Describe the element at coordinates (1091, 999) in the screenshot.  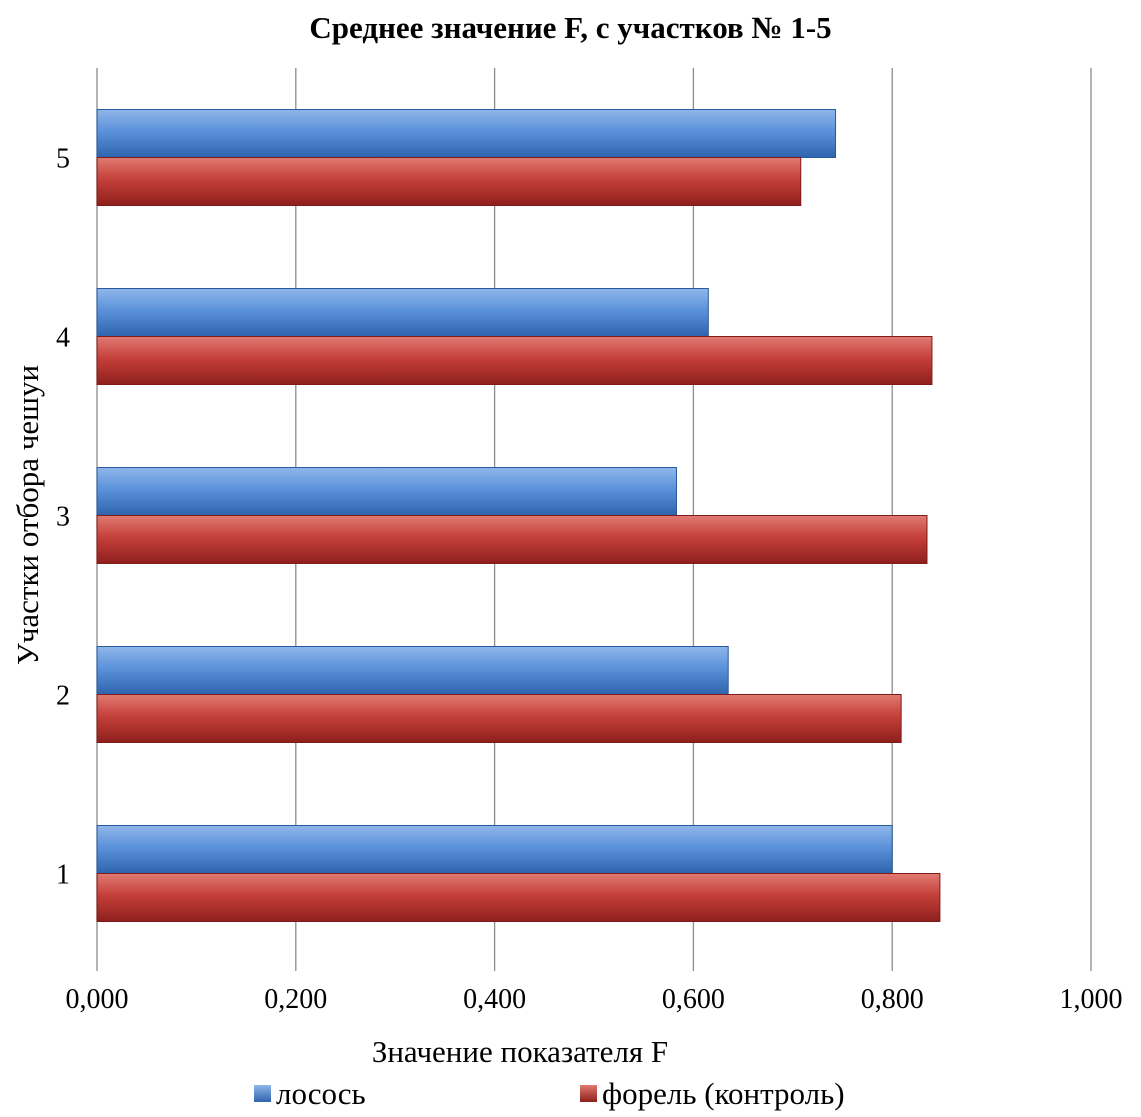
I see `x-tick-label: 1,000` at that location.